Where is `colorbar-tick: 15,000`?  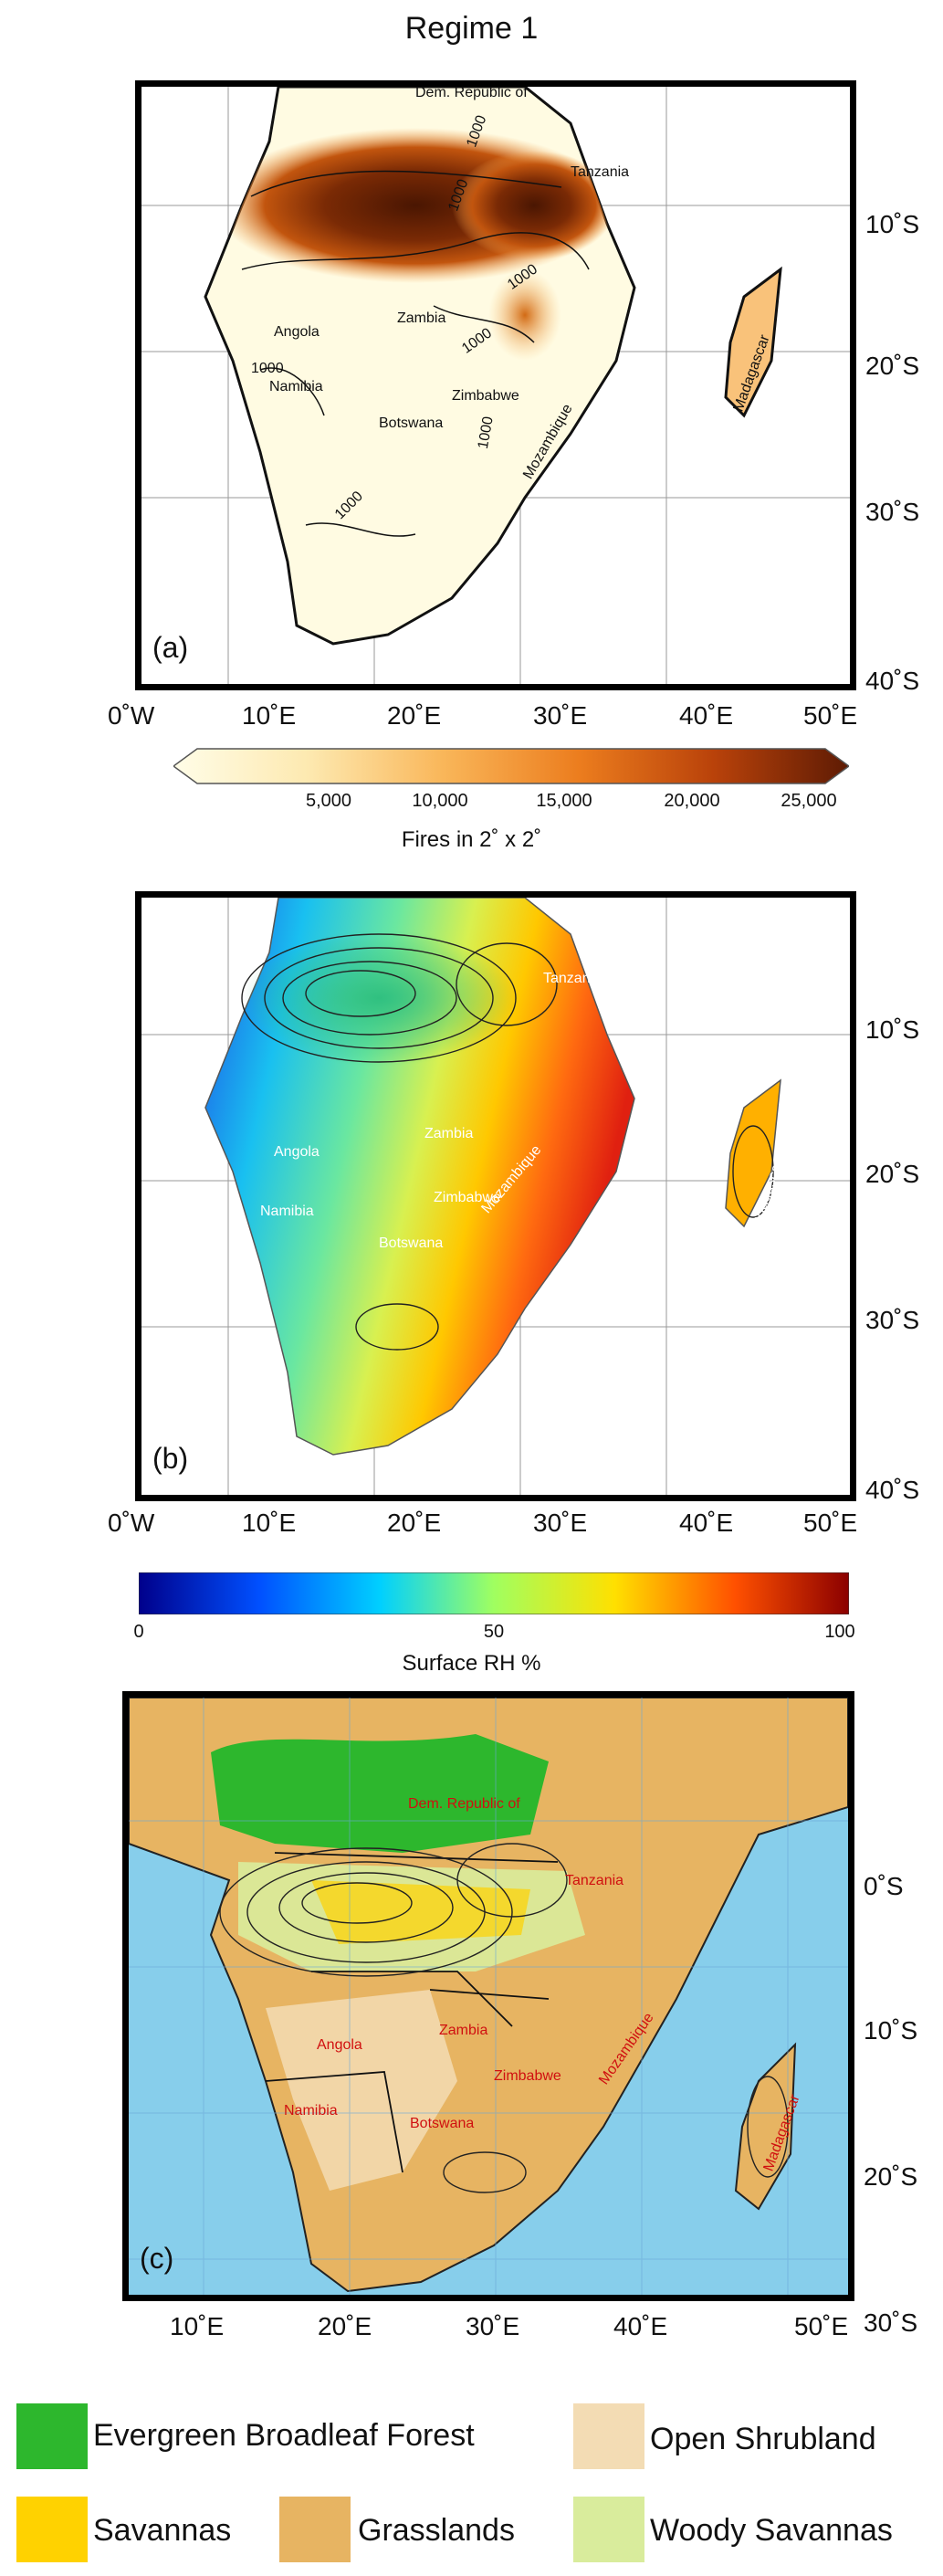 colorbar-tick: 15,000 is located at coordinates (564, 801).